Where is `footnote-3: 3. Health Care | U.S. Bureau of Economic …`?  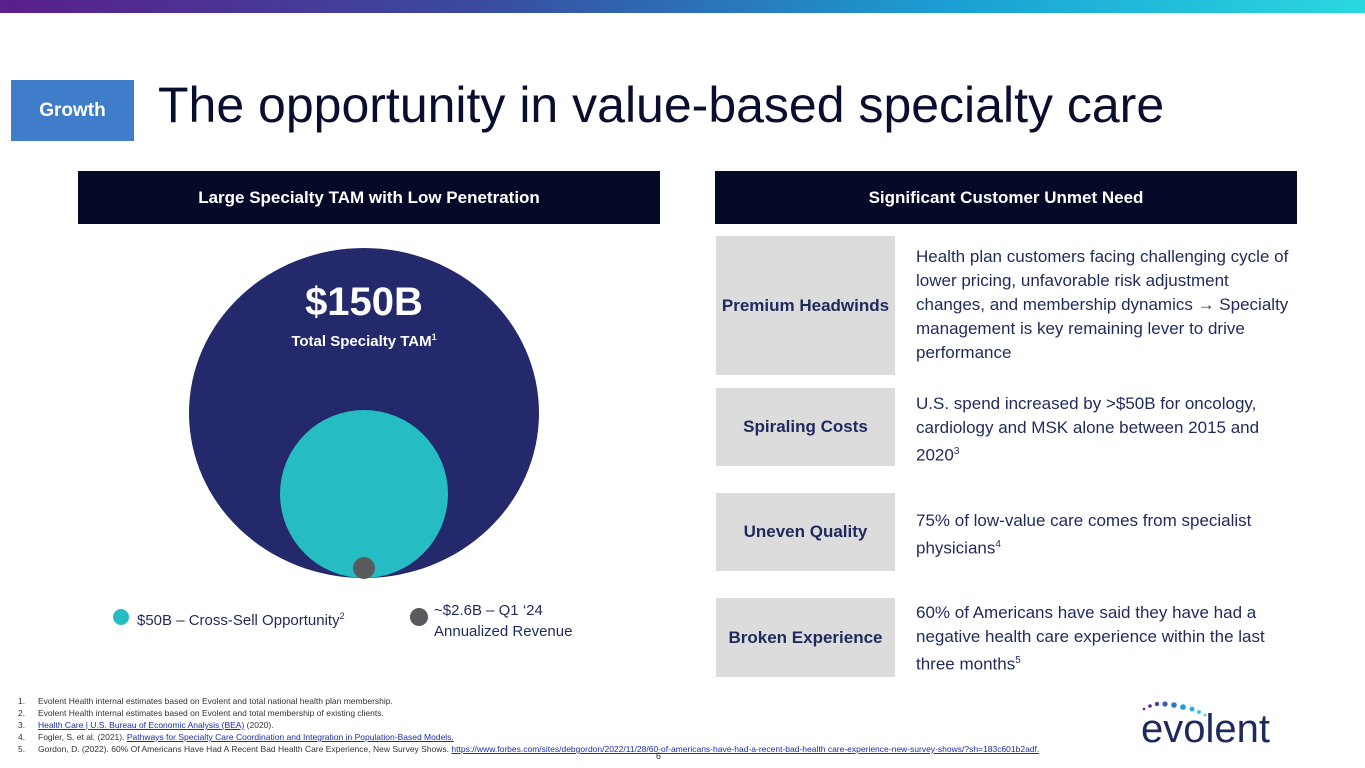
footnote-3: 3. Health Care | U.S. Bureau of Economic … is located at coordinates (528, 725).